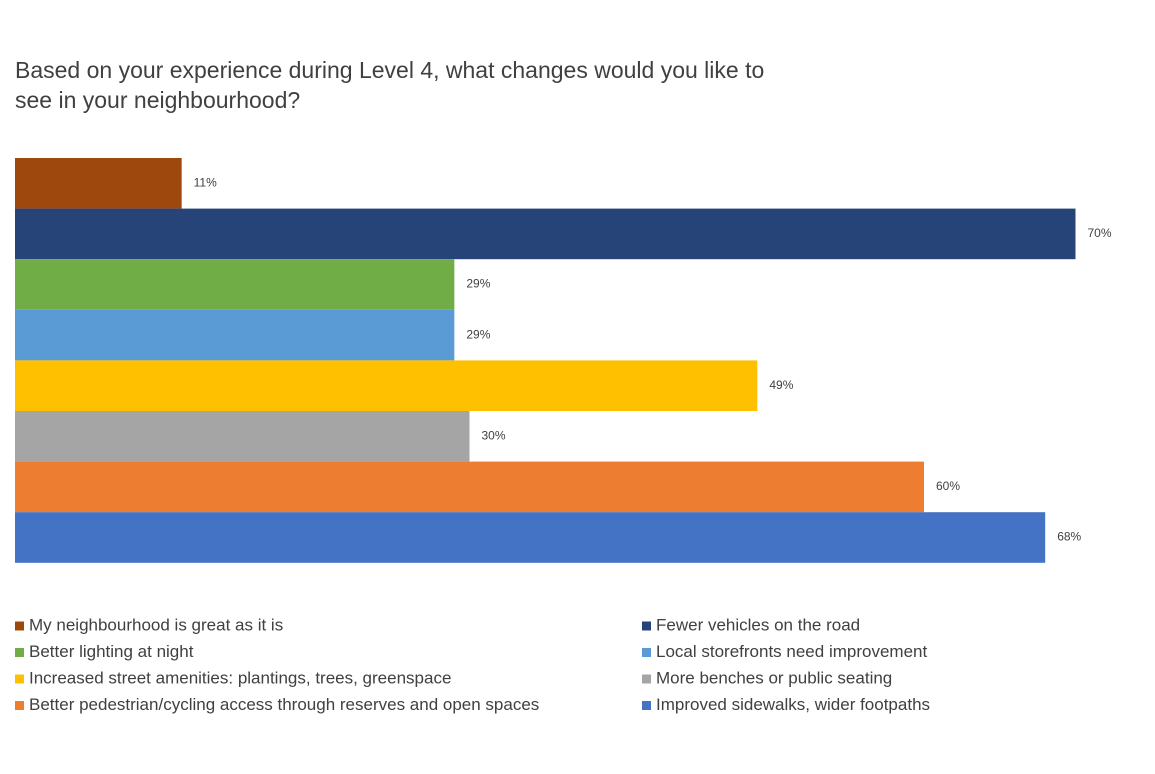 The height and width of the screenshot is (774, 1155). I want to click on legend-label: Better lighting at night, so click(111, 651).